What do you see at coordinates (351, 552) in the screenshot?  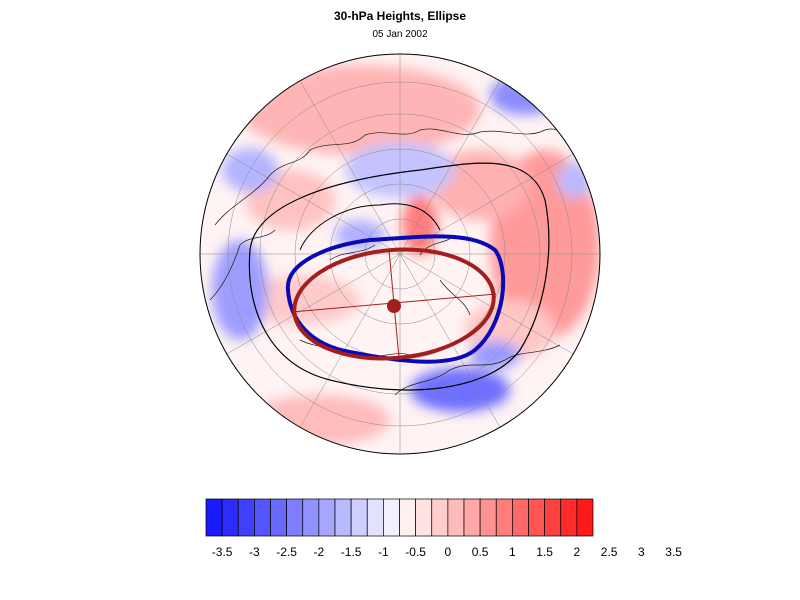 I see `colorbar-tick-label: -1.5` at bounding box center [351, 552].